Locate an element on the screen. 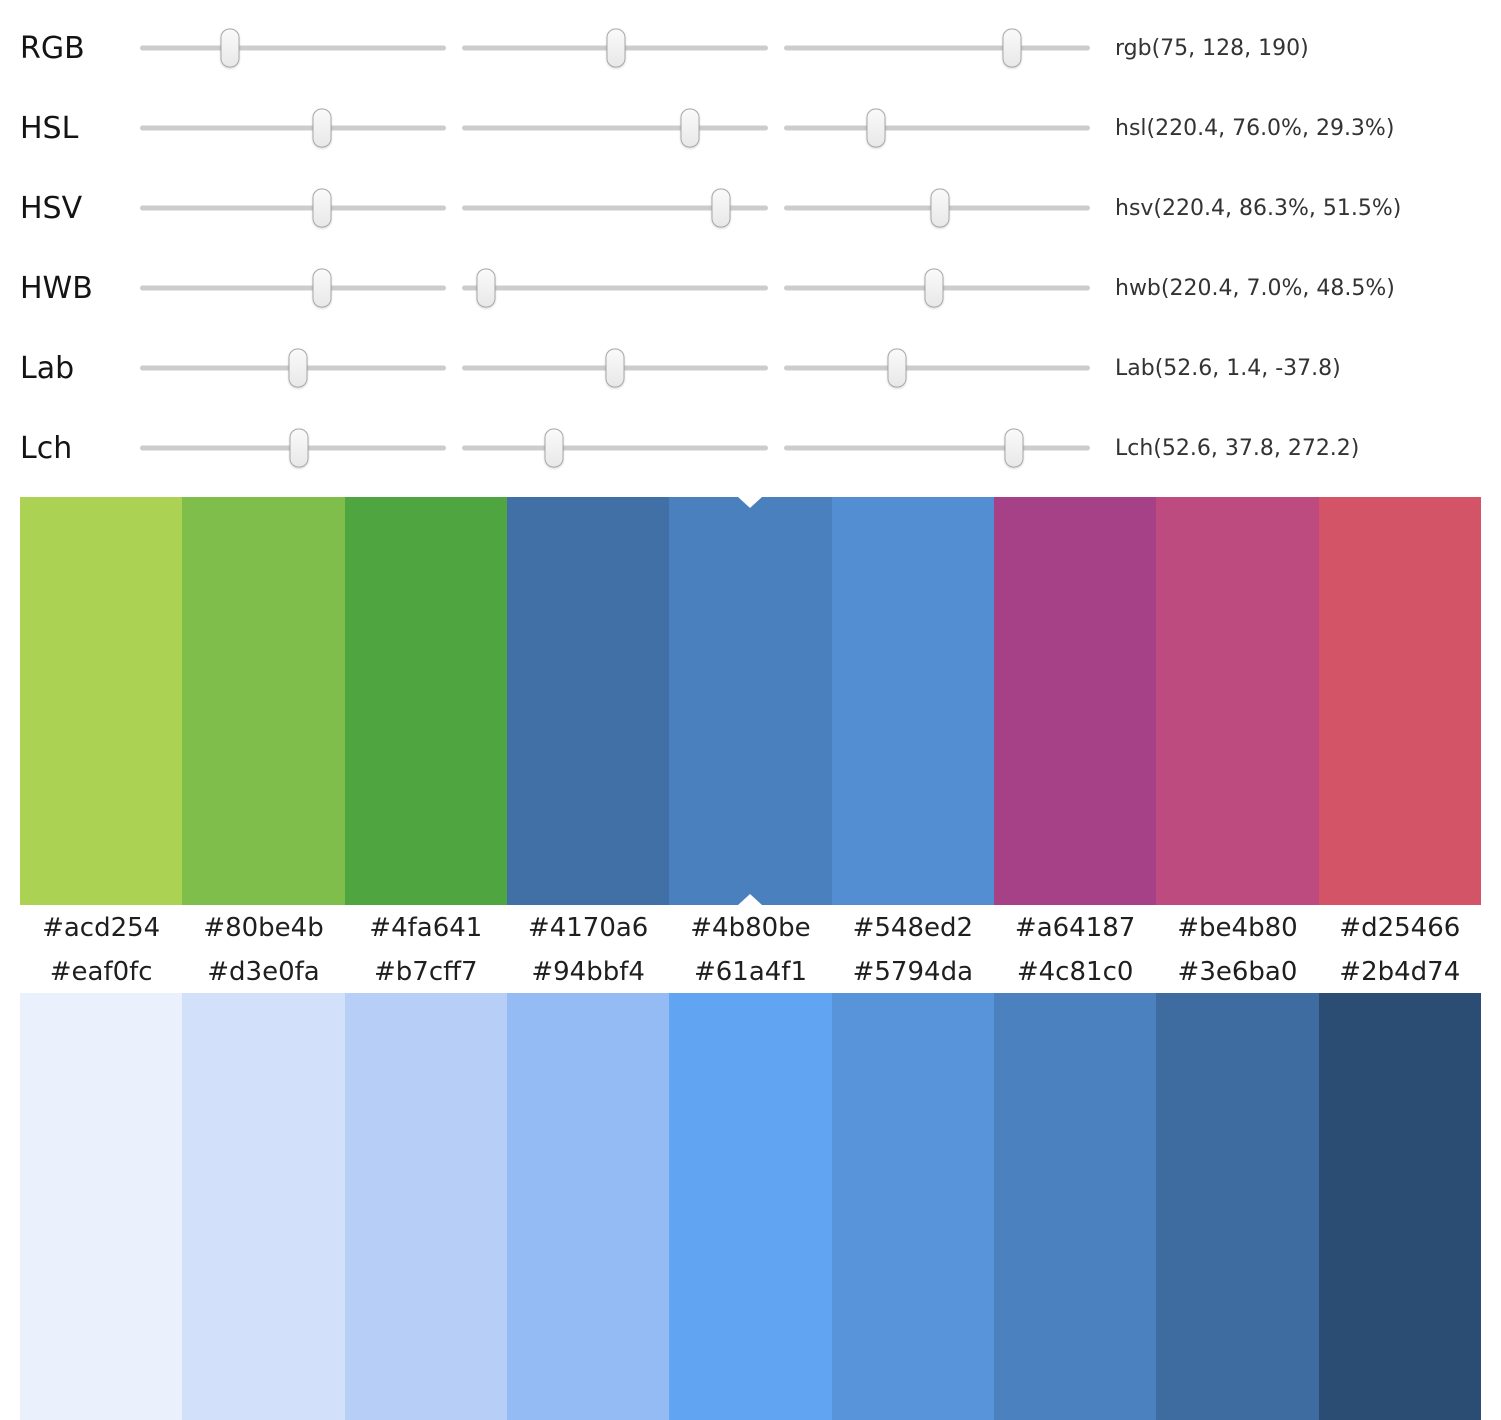 This screenshot has width=1501, height=1420. slider-row-hsv: HSV hsv(220.4, 86.3%, 51.5%) is located at coordinates (750, 208).